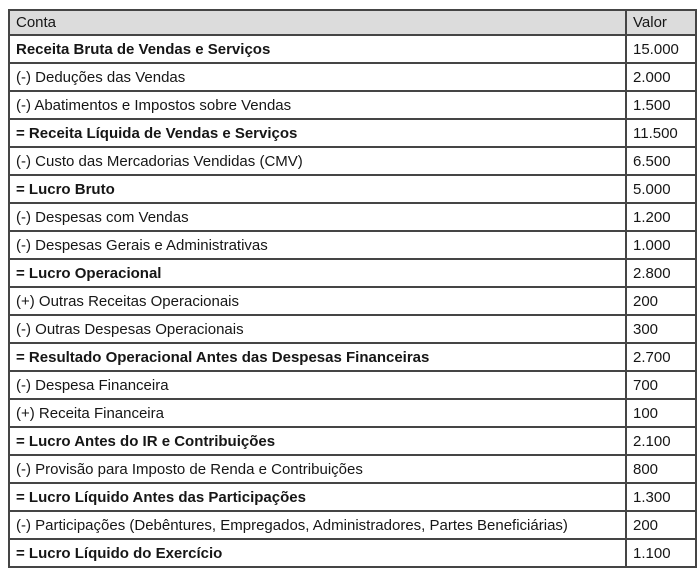 The width and height of the screenshot is (700, 579). I want to click on conta-cell: = Receita Líquida de Vendas e Serviços, so click(317, 133).